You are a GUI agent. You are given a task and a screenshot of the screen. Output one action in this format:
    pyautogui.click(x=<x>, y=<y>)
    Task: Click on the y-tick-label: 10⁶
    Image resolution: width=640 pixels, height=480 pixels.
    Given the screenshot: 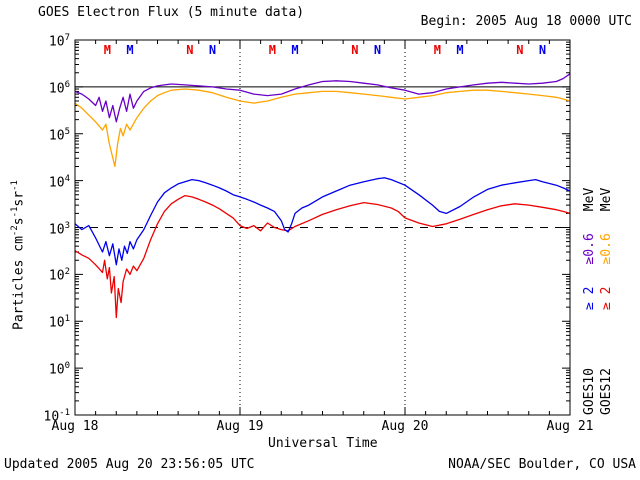 What is the action you would take?
    pyautogui.click(x=59, y=88)
    